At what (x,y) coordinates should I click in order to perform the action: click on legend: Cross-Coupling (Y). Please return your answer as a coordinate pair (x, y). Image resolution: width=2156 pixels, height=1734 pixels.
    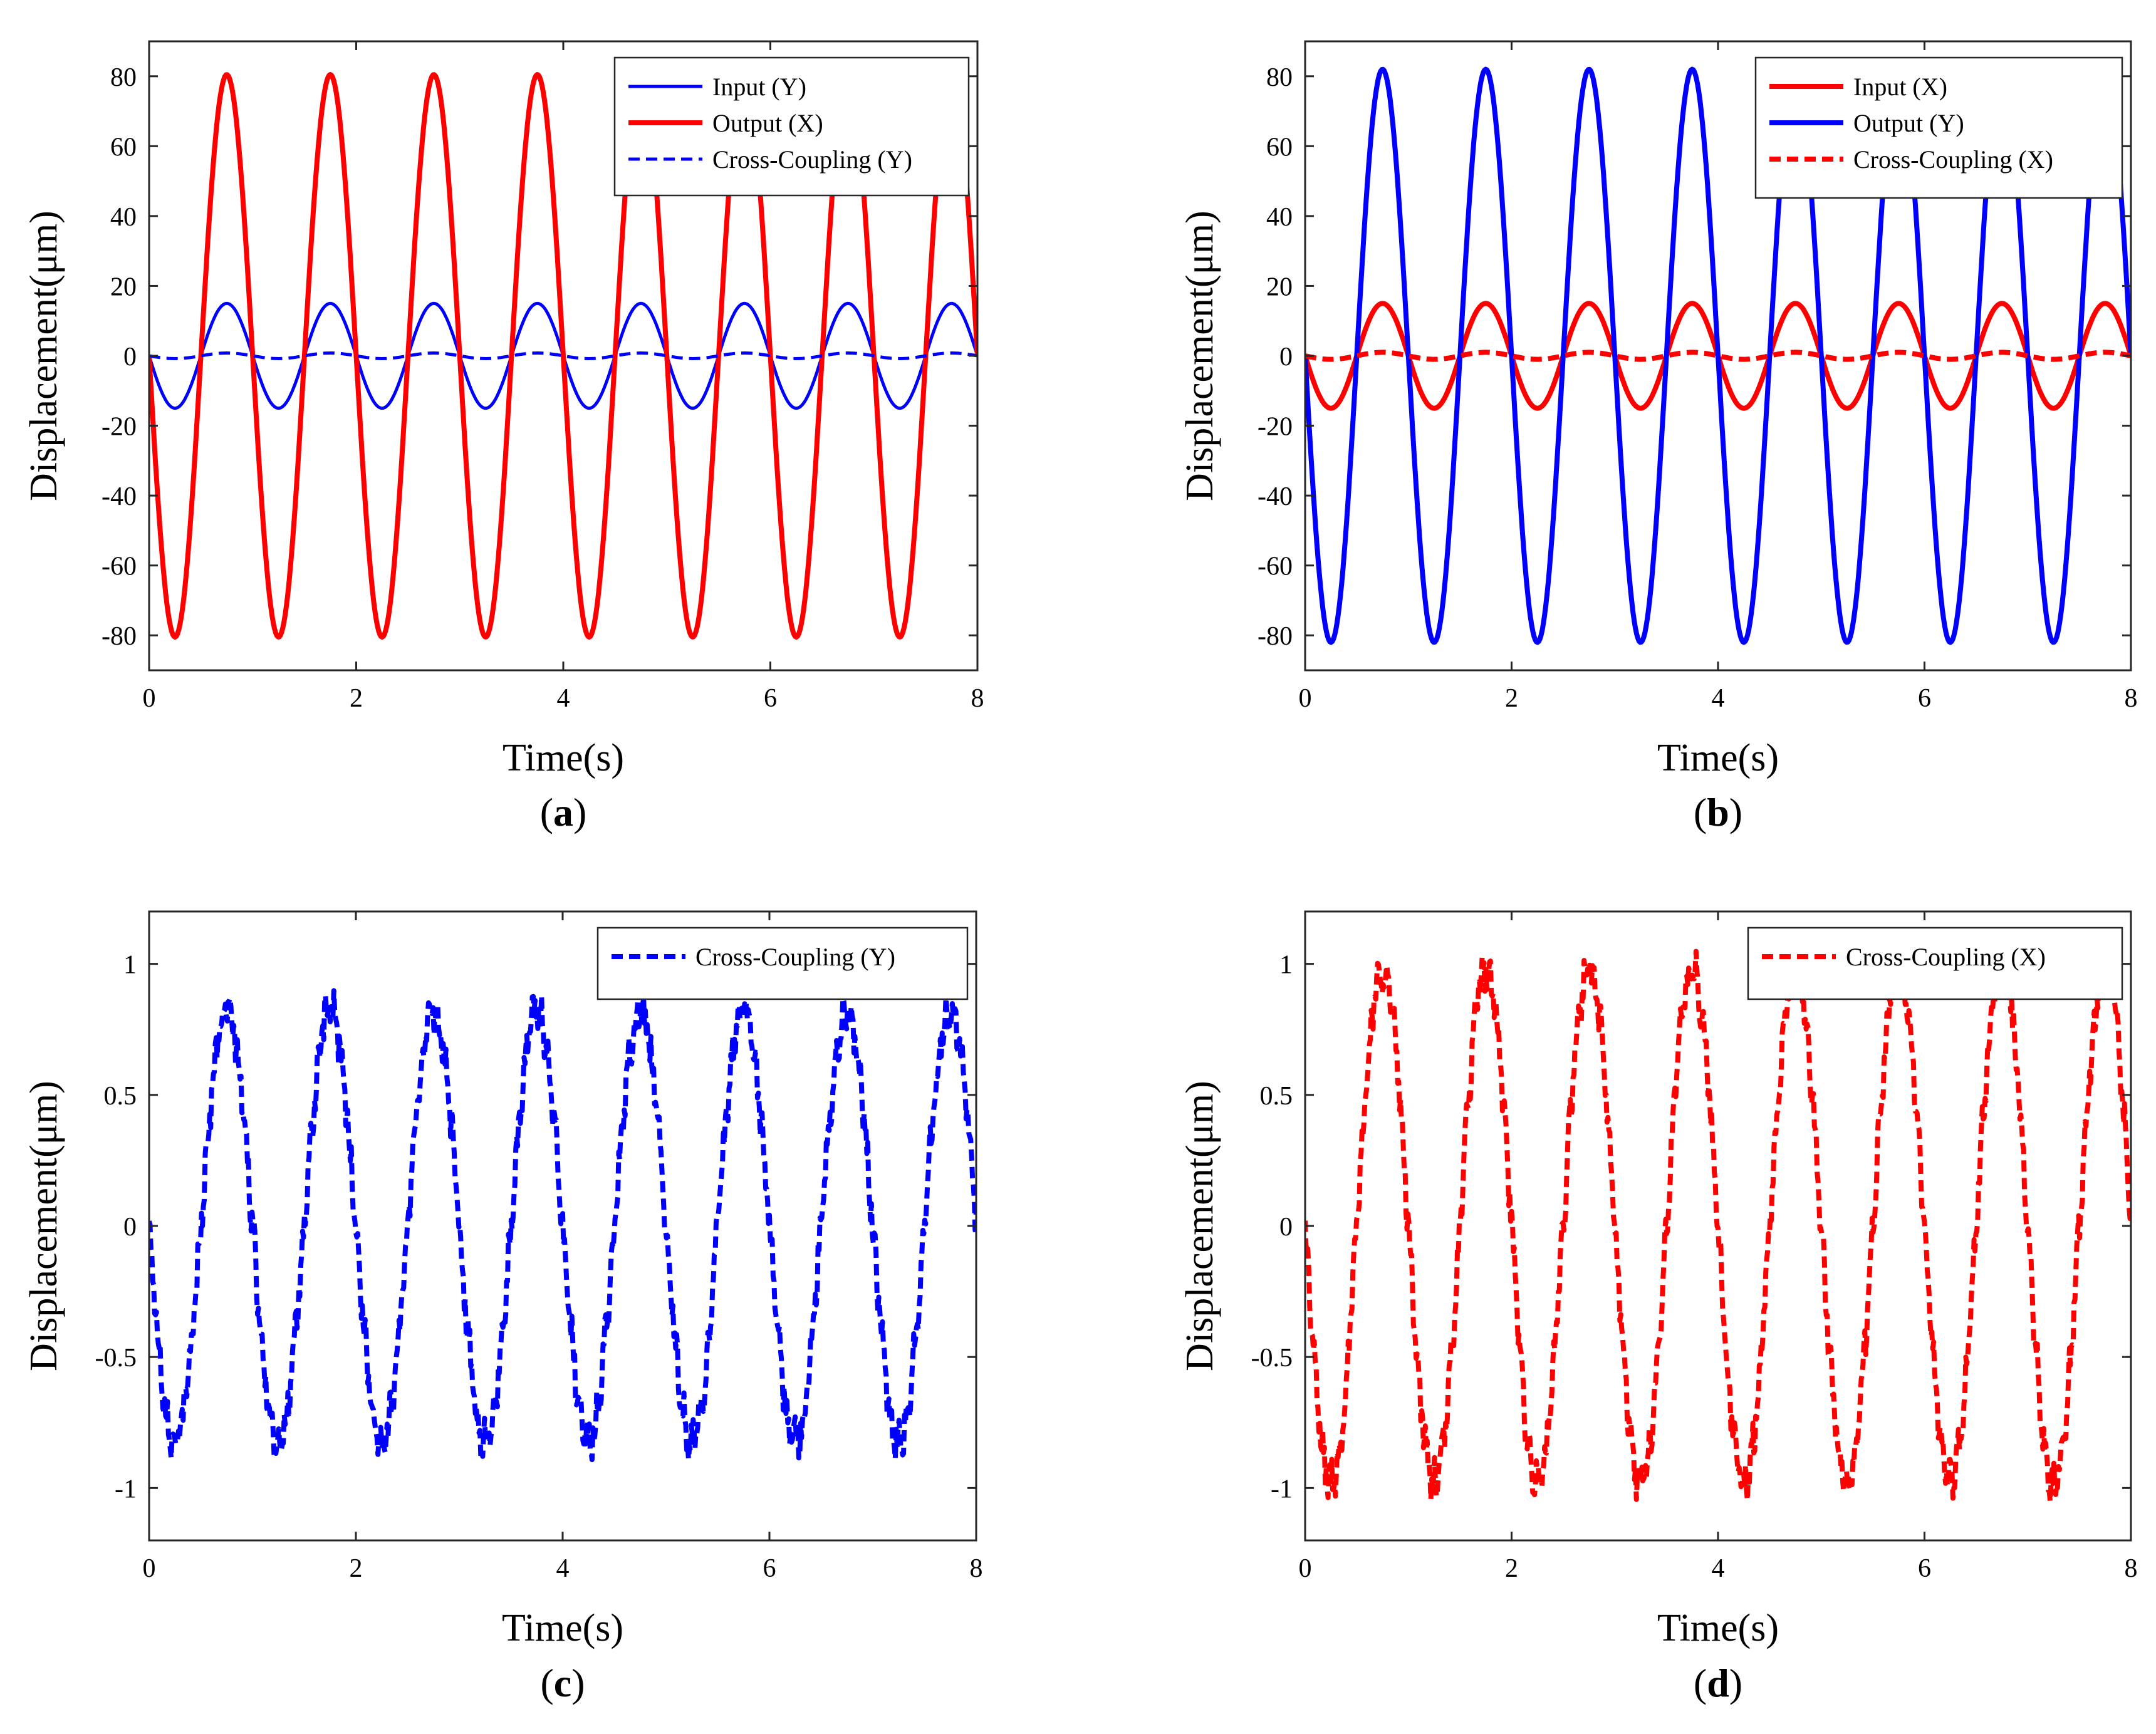
    Looking at the image, I should click on (782, 963).